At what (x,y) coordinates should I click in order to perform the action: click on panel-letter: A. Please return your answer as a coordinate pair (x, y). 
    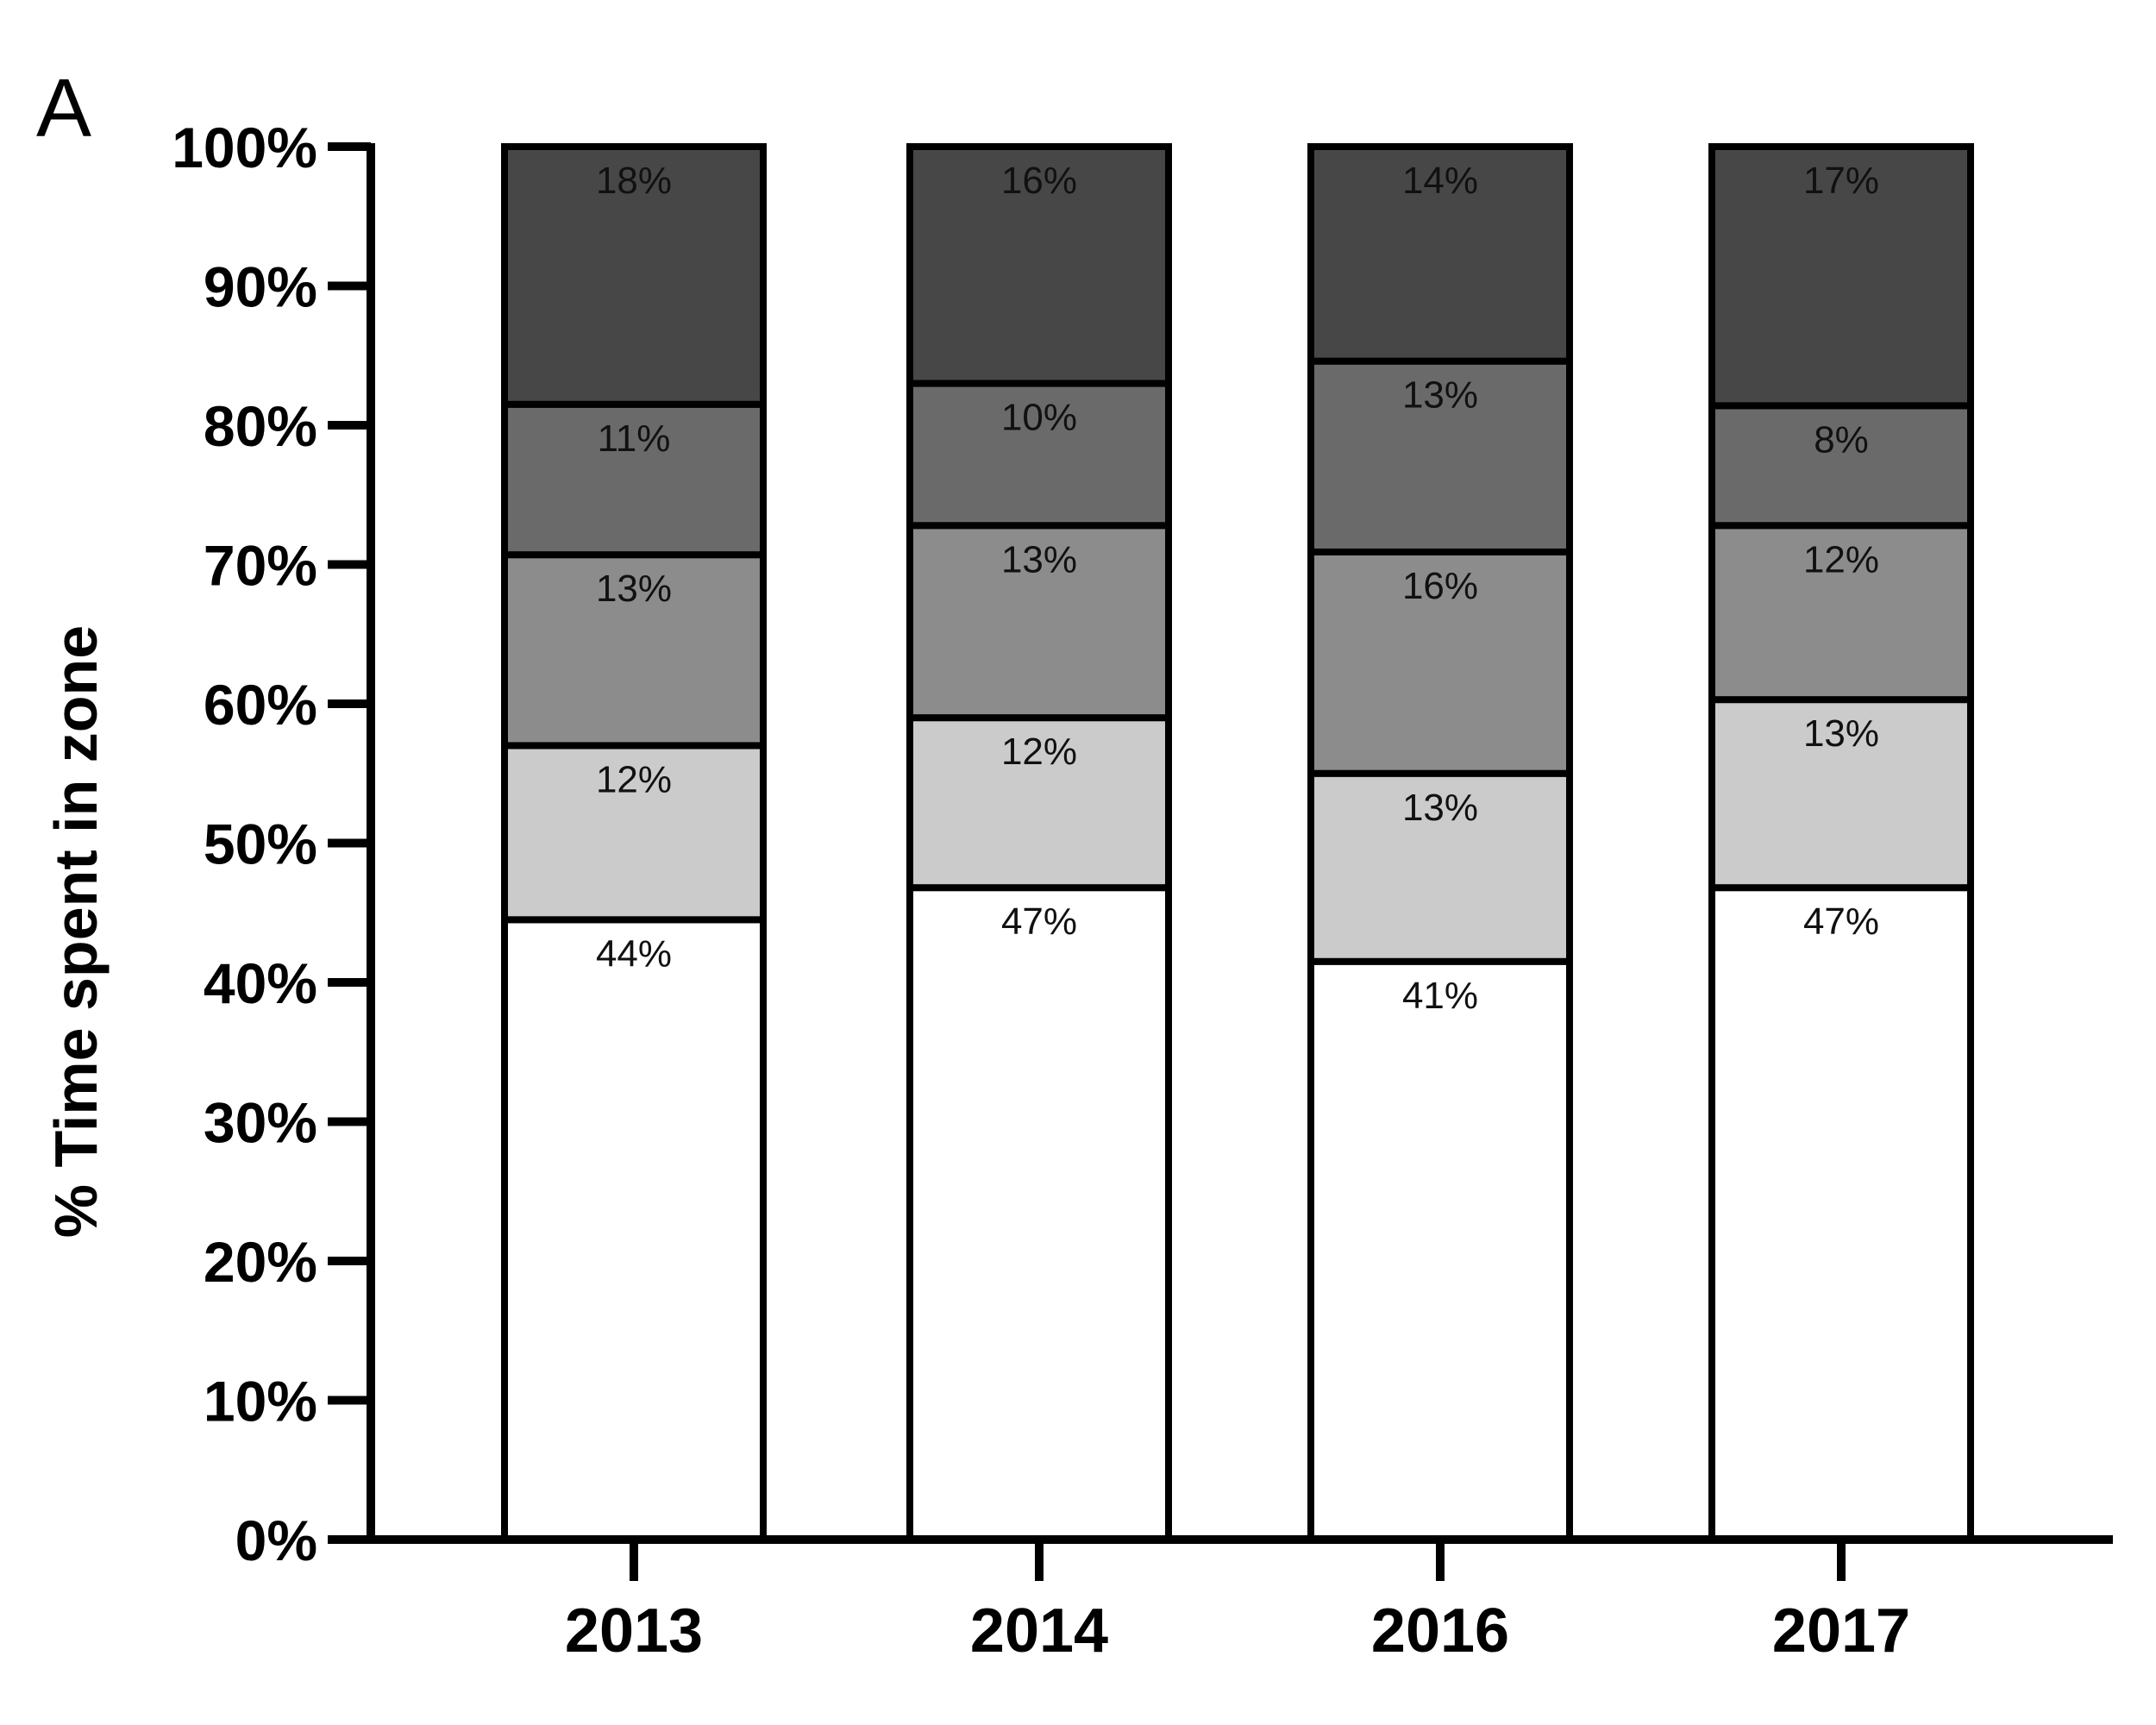
    Looking at the image, I should click on (63, 108).